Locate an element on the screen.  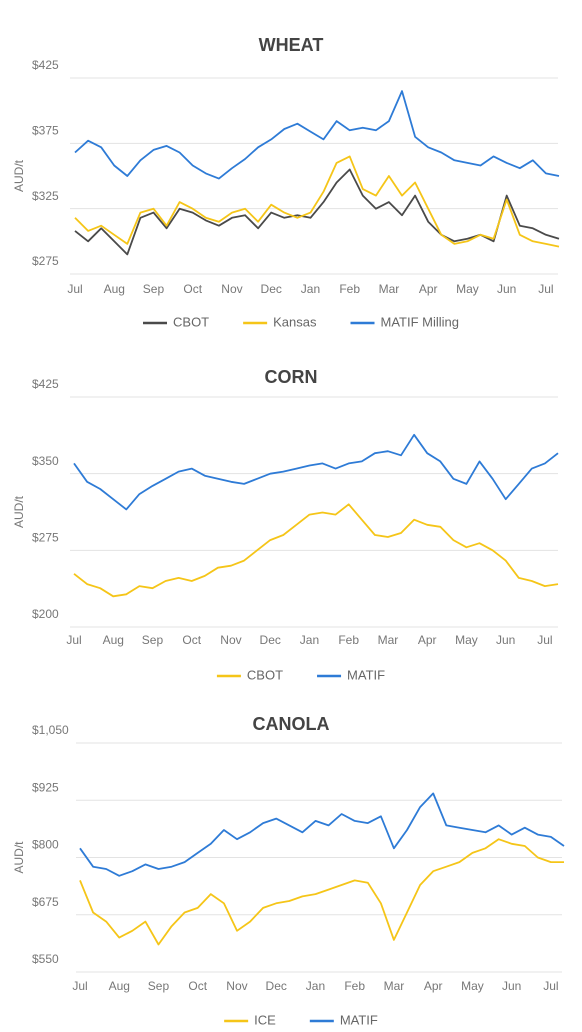
chart-title: WHEAT is located at coordinates (291, 45).